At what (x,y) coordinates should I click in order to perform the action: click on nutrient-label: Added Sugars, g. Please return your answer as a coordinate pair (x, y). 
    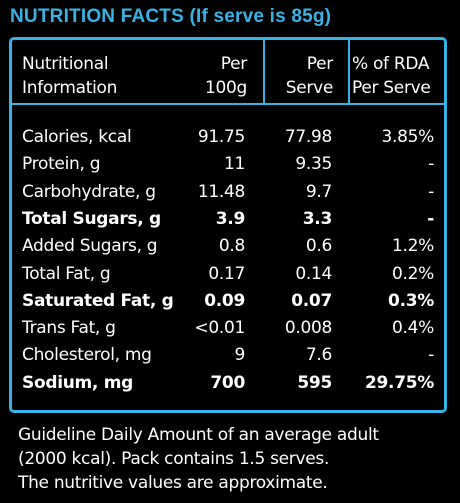
    Looking at the image, I should click on (90, 246).